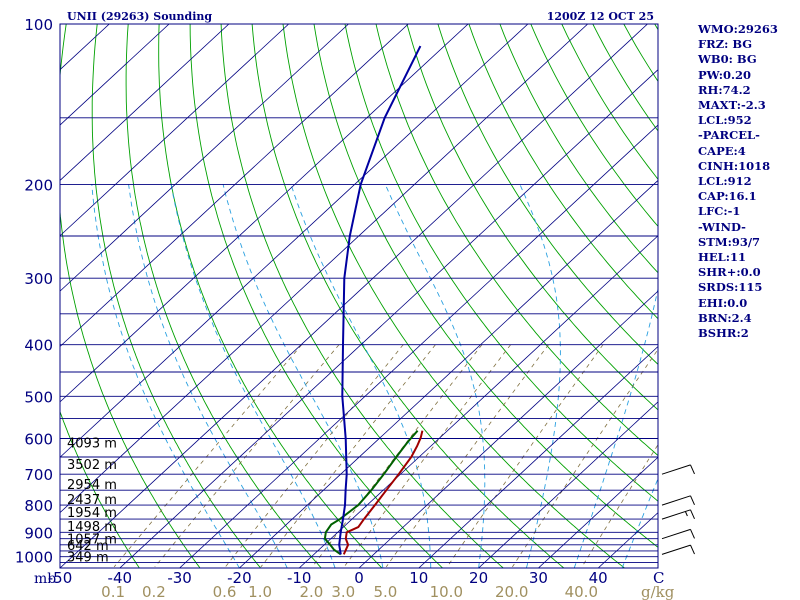 The image size is (800, 600). Describe the element at coordinates (722, 226) in the screenshot. I see `parameter-item: -WIND-` at that location.